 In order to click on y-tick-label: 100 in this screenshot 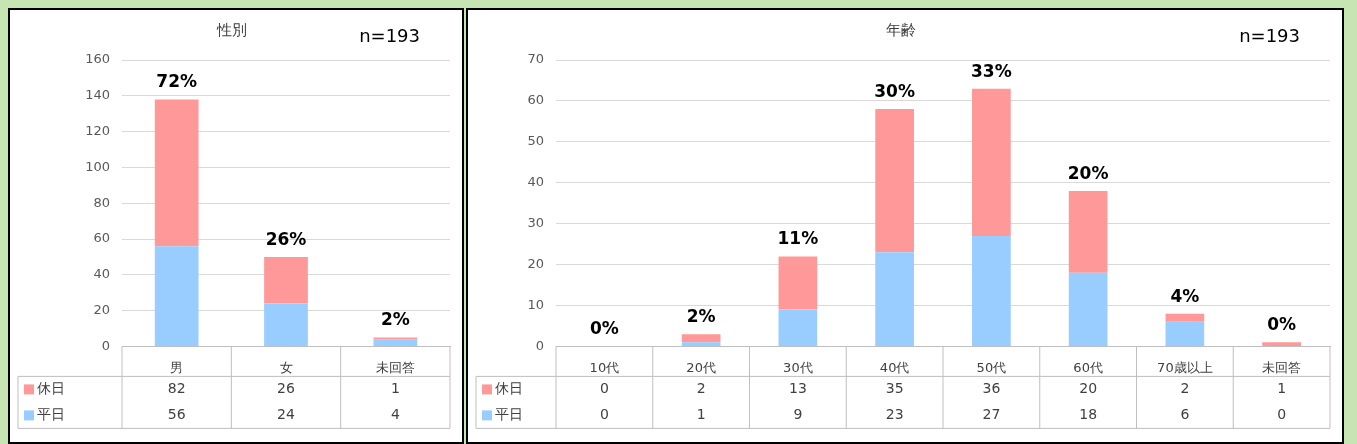, I will do `click(97, 166)`.